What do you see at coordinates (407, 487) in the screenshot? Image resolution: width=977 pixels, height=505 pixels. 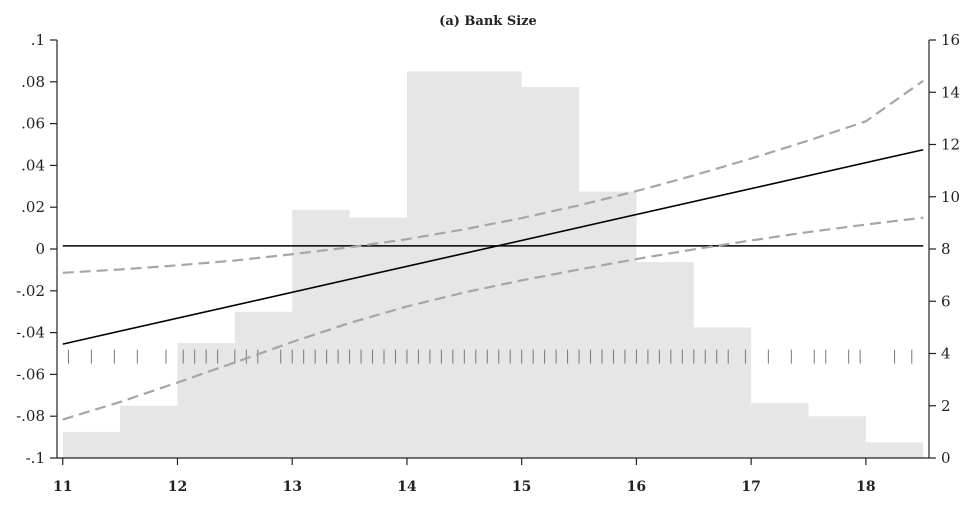 I see `x-tick-label: 14` at bounding box center [407, 487].